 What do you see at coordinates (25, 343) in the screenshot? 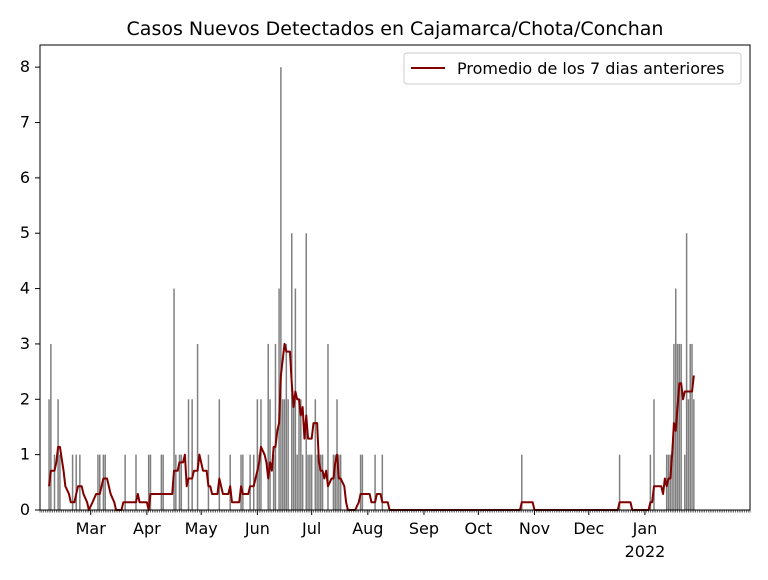
I see `y-tick-label: 3` at bounding box center [25, 343].